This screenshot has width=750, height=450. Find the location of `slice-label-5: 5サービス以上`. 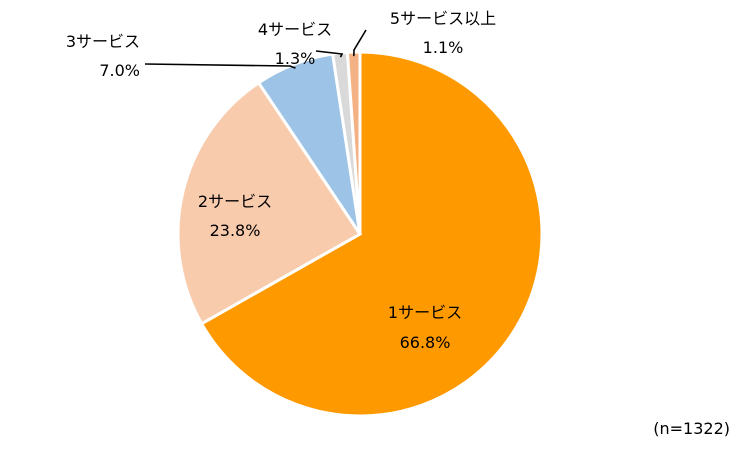

slice-label-5: 5サービス以上 is located at coordinates (443, 18).